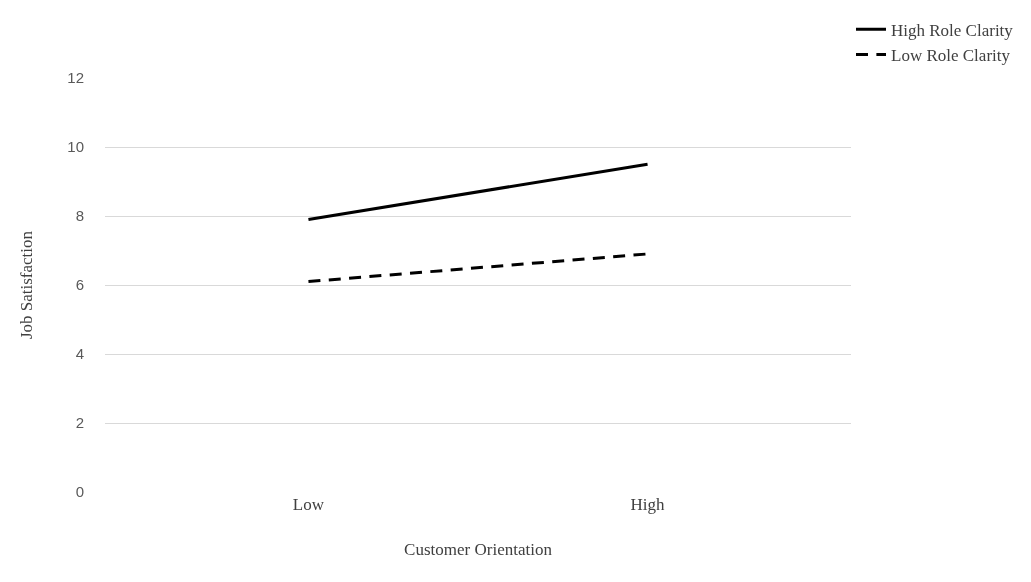 The height and width of the screenshot is (582, 1031). I want to click on y-tick-label: 6, so click(79, 285).